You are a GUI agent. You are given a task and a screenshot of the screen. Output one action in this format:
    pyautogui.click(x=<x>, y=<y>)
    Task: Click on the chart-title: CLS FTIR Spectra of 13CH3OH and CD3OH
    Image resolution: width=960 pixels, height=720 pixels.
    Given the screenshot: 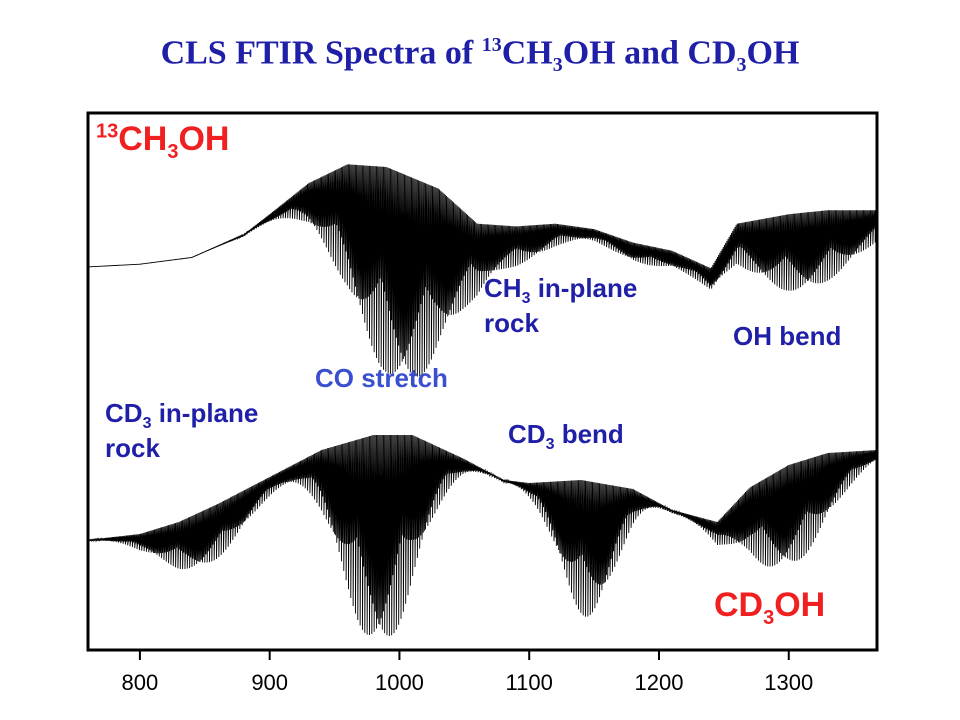 What is the action you would take?
    pyautogui.click(x=480, y=55)
    